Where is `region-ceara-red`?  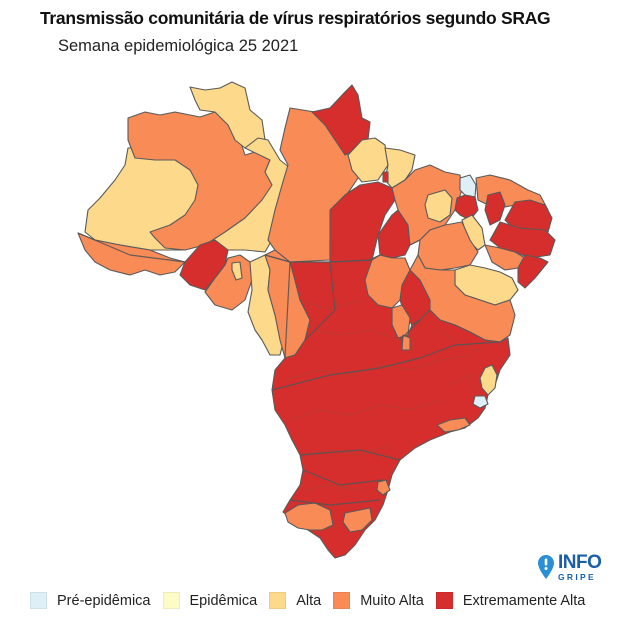
region-ceara-red is located at coordinates (495, 208).